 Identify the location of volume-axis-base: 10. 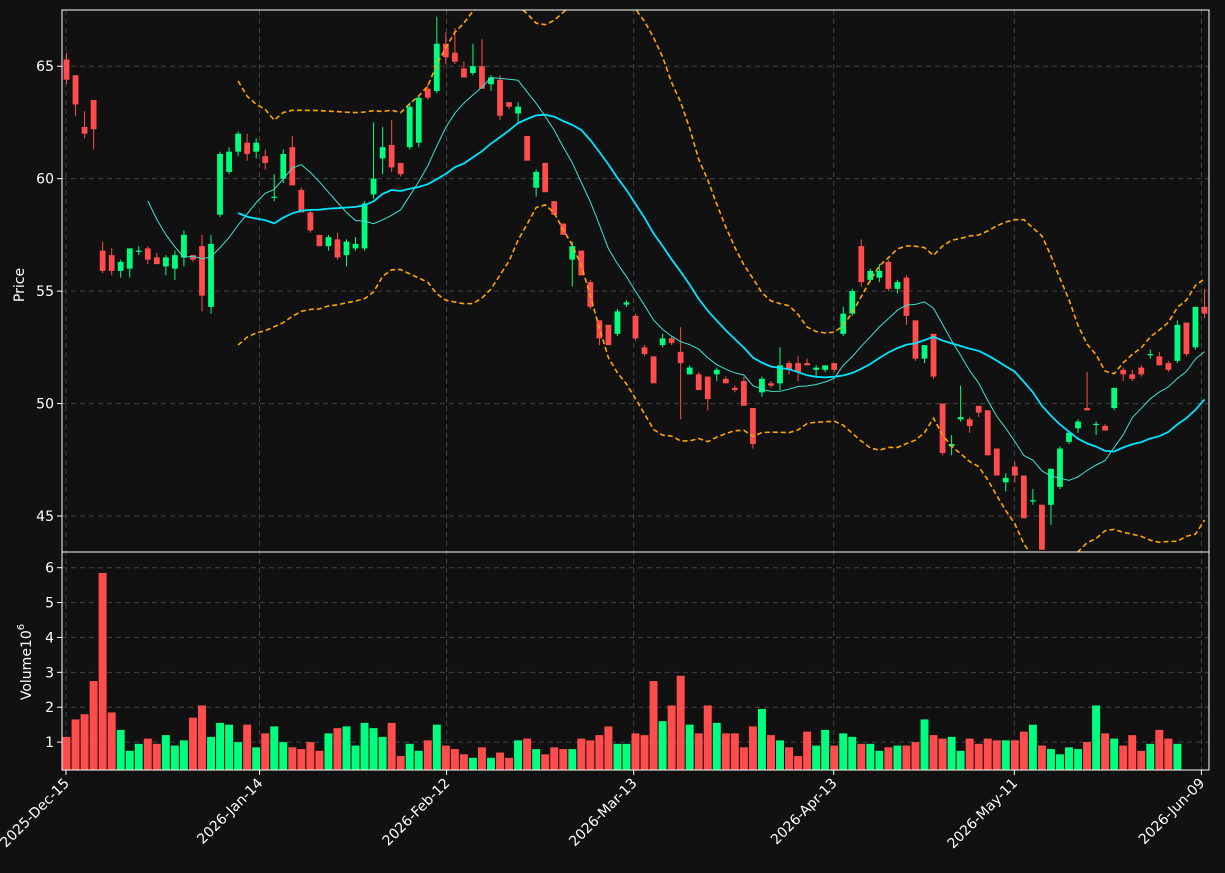
(27, 639).